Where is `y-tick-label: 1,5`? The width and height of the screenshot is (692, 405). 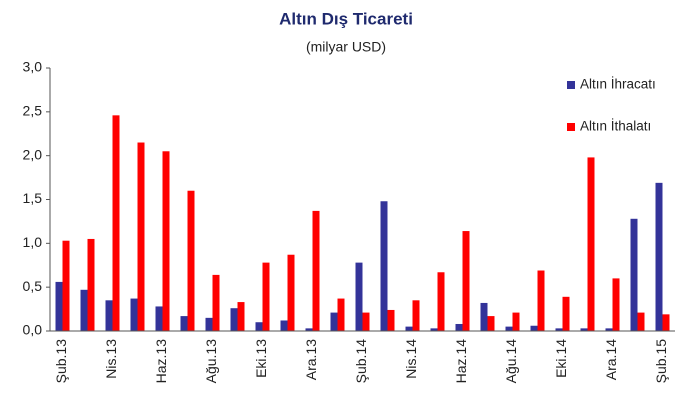
y-tick-label: 1,5 is located at coordinates (33, 198).